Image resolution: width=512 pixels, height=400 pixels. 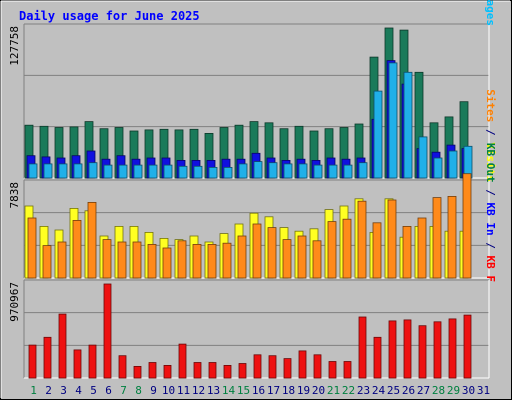 I want to click on x-tick-label-day-9: 9, so click(x=153, y=390).